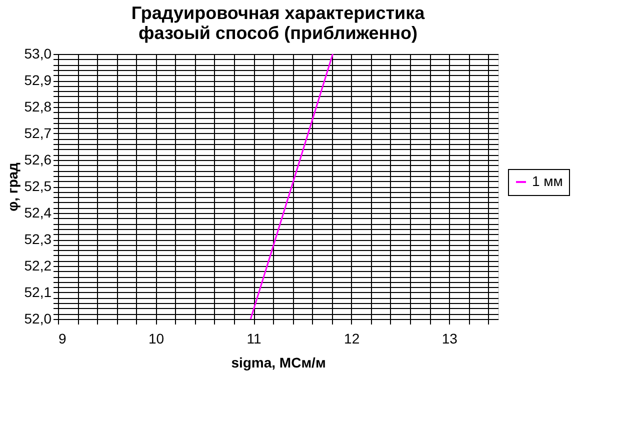  I want to click on y-tick-label: 52,0, so click(38, 318).